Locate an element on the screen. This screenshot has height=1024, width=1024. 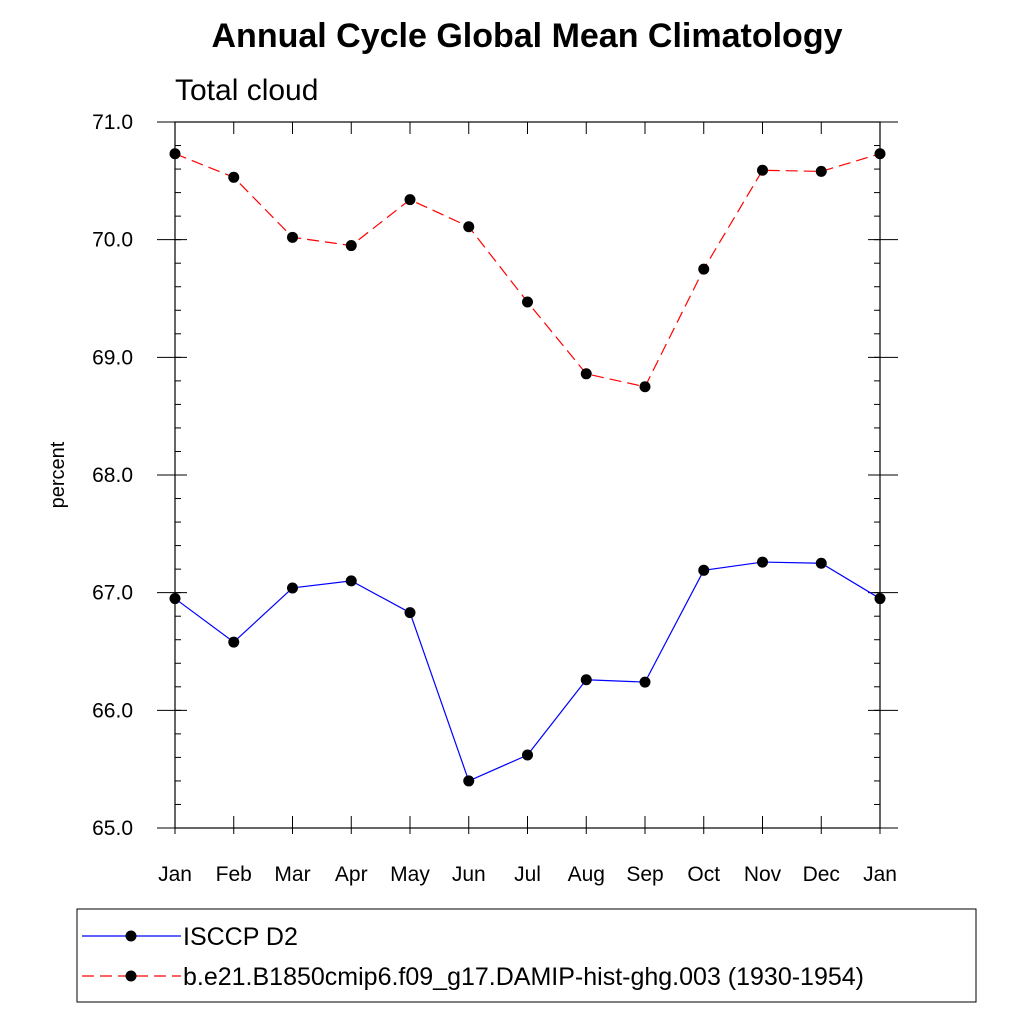
x-tick-label: Dec is located at coordinates (821, 874).